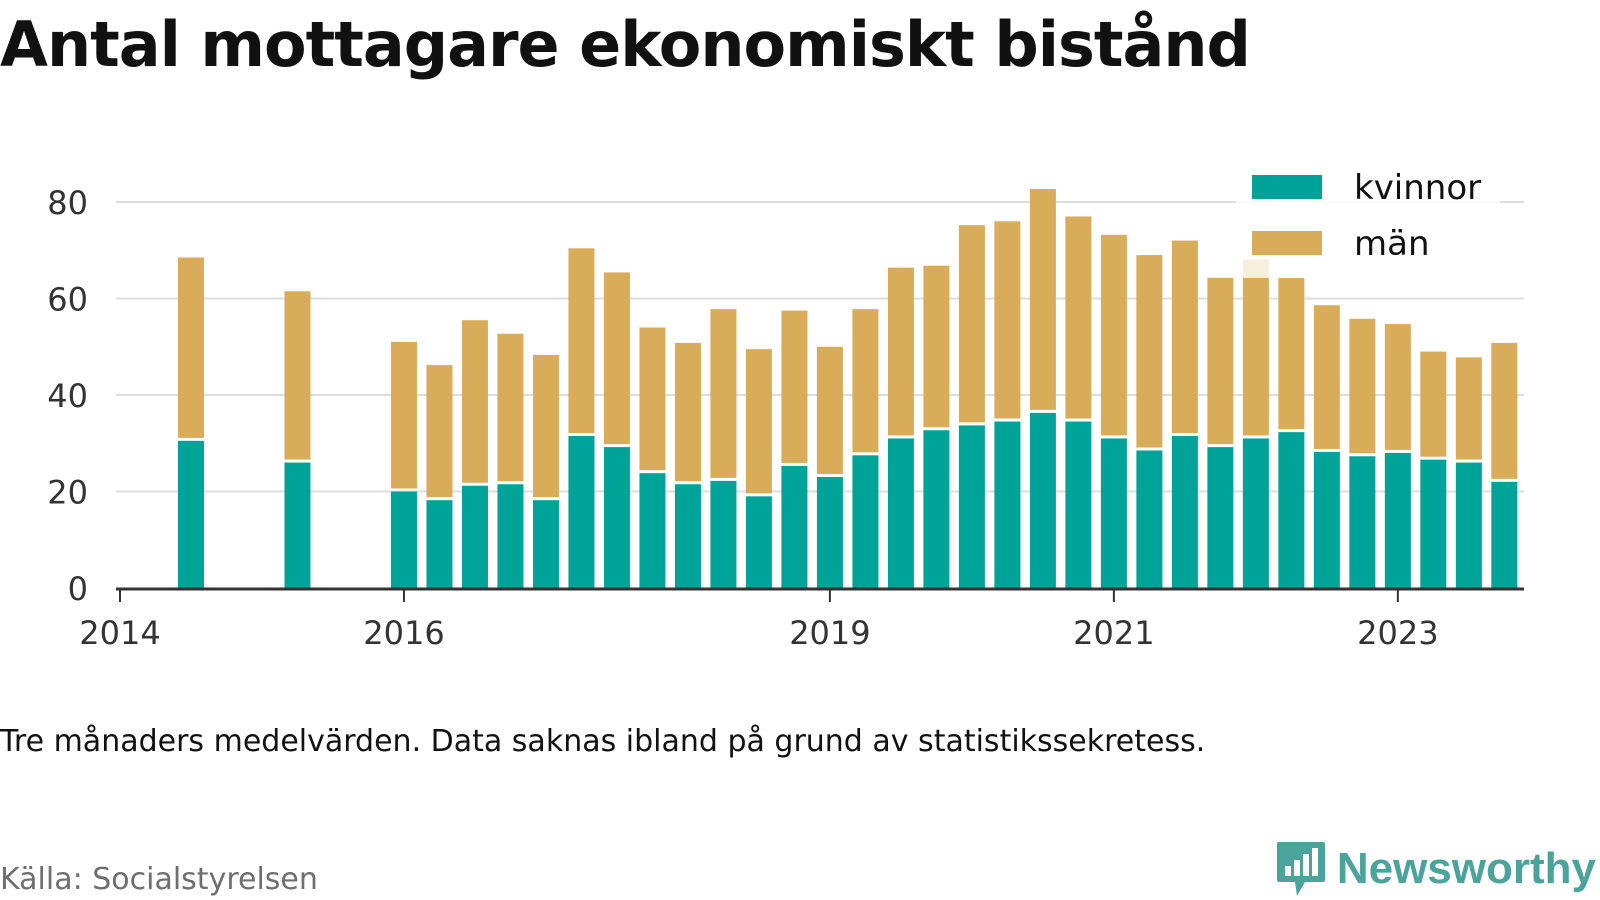 Image resolution: width=1600 pixels, height=900 pixels. Describe the element at coordinates (1392, 244) in the screenshot. I see `legend-label: män` at that location.